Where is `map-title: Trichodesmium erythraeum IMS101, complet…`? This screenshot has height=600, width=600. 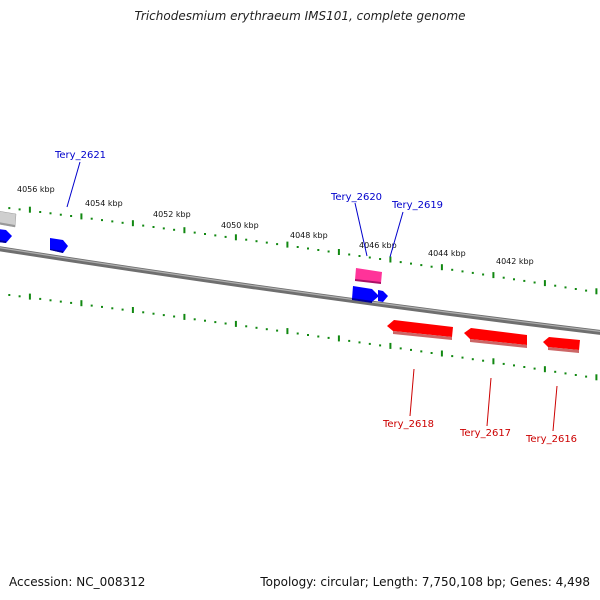
map-title: Trichodesmium erythraeum IMS101, complet… is located at coordinates (300, 16).